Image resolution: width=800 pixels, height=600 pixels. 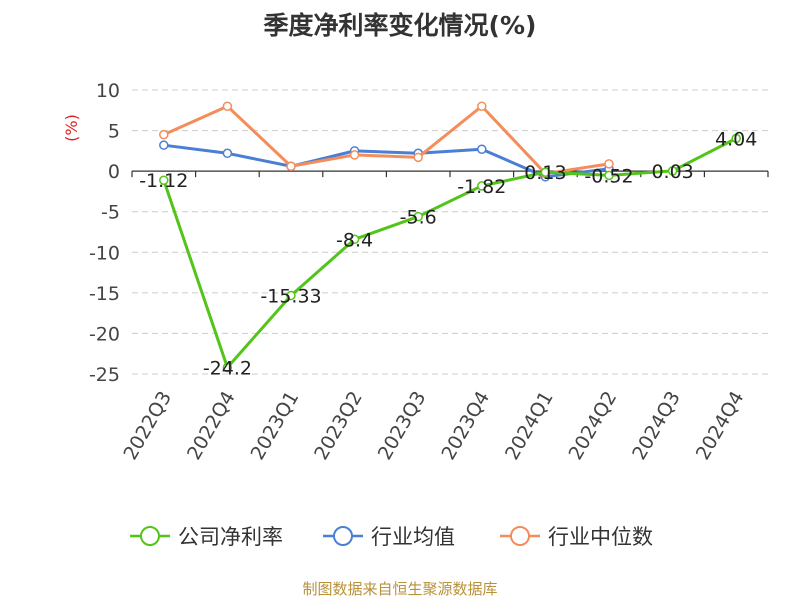 I want to click on data-source-note: 制图数据来自恒生聚源数据库, so click(x=400, y=589).